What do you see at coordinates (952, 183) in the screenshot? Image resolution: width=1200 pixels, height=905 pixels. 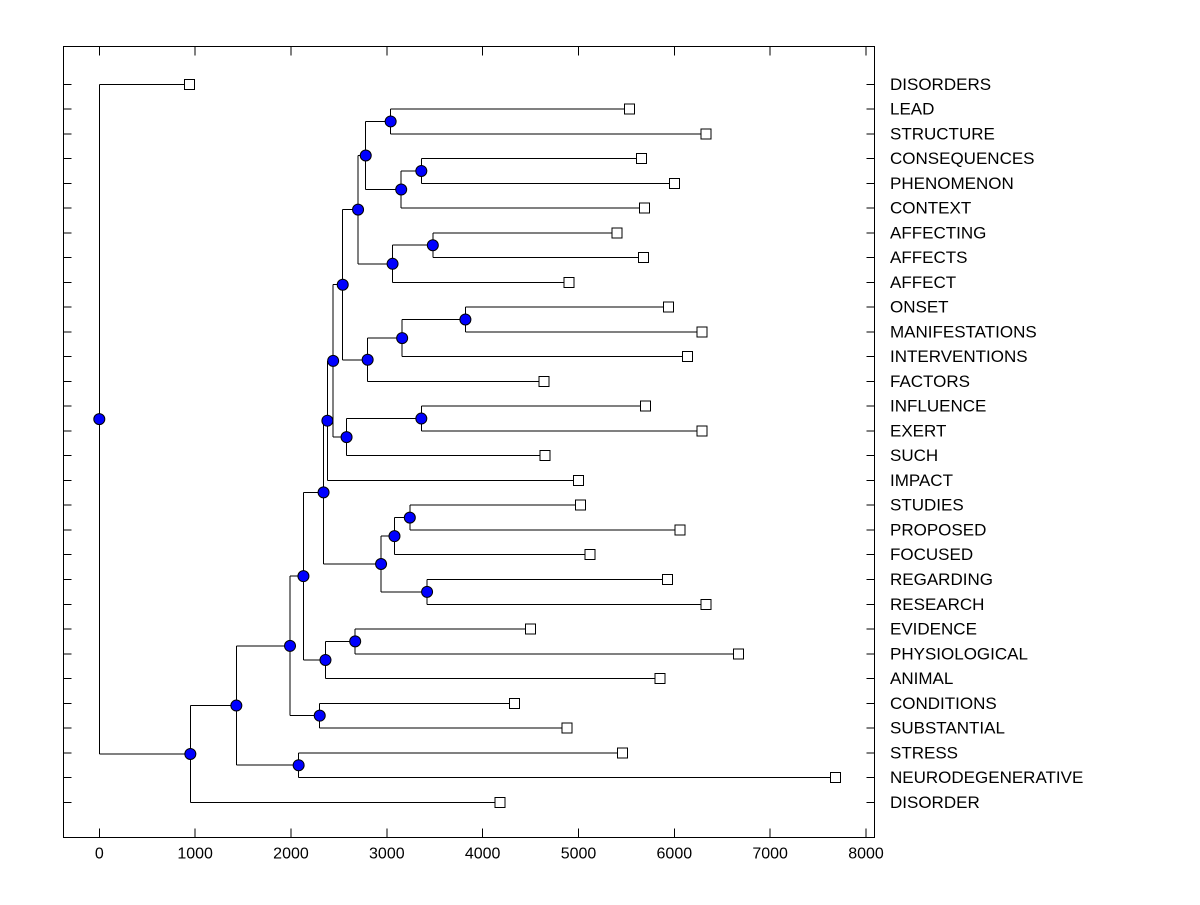 I see `leaf-label: PHENOMENON` at bounding box center [952, 183].